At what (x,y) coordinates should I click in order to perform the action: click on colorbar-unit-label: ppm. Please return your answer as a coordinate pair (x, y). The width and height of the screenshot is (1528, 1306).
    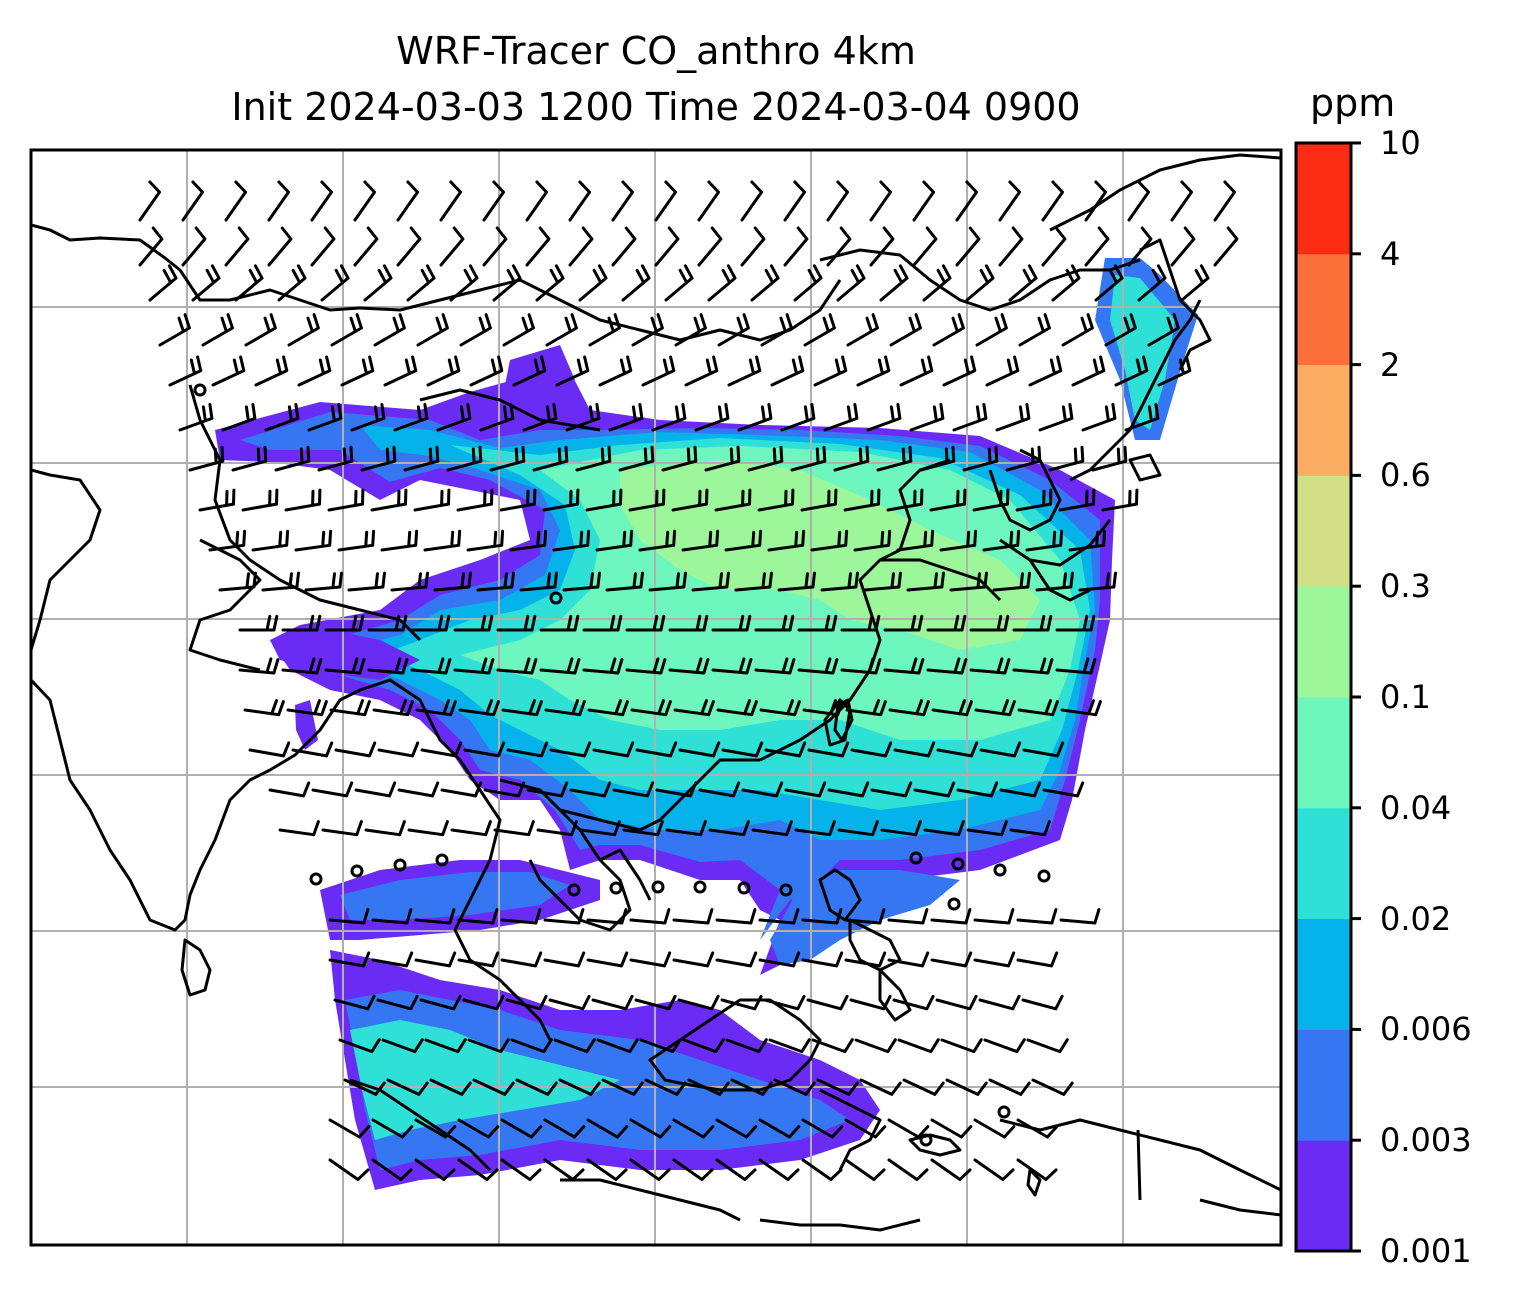
    Looking at the image, I should click on (1353, 103).